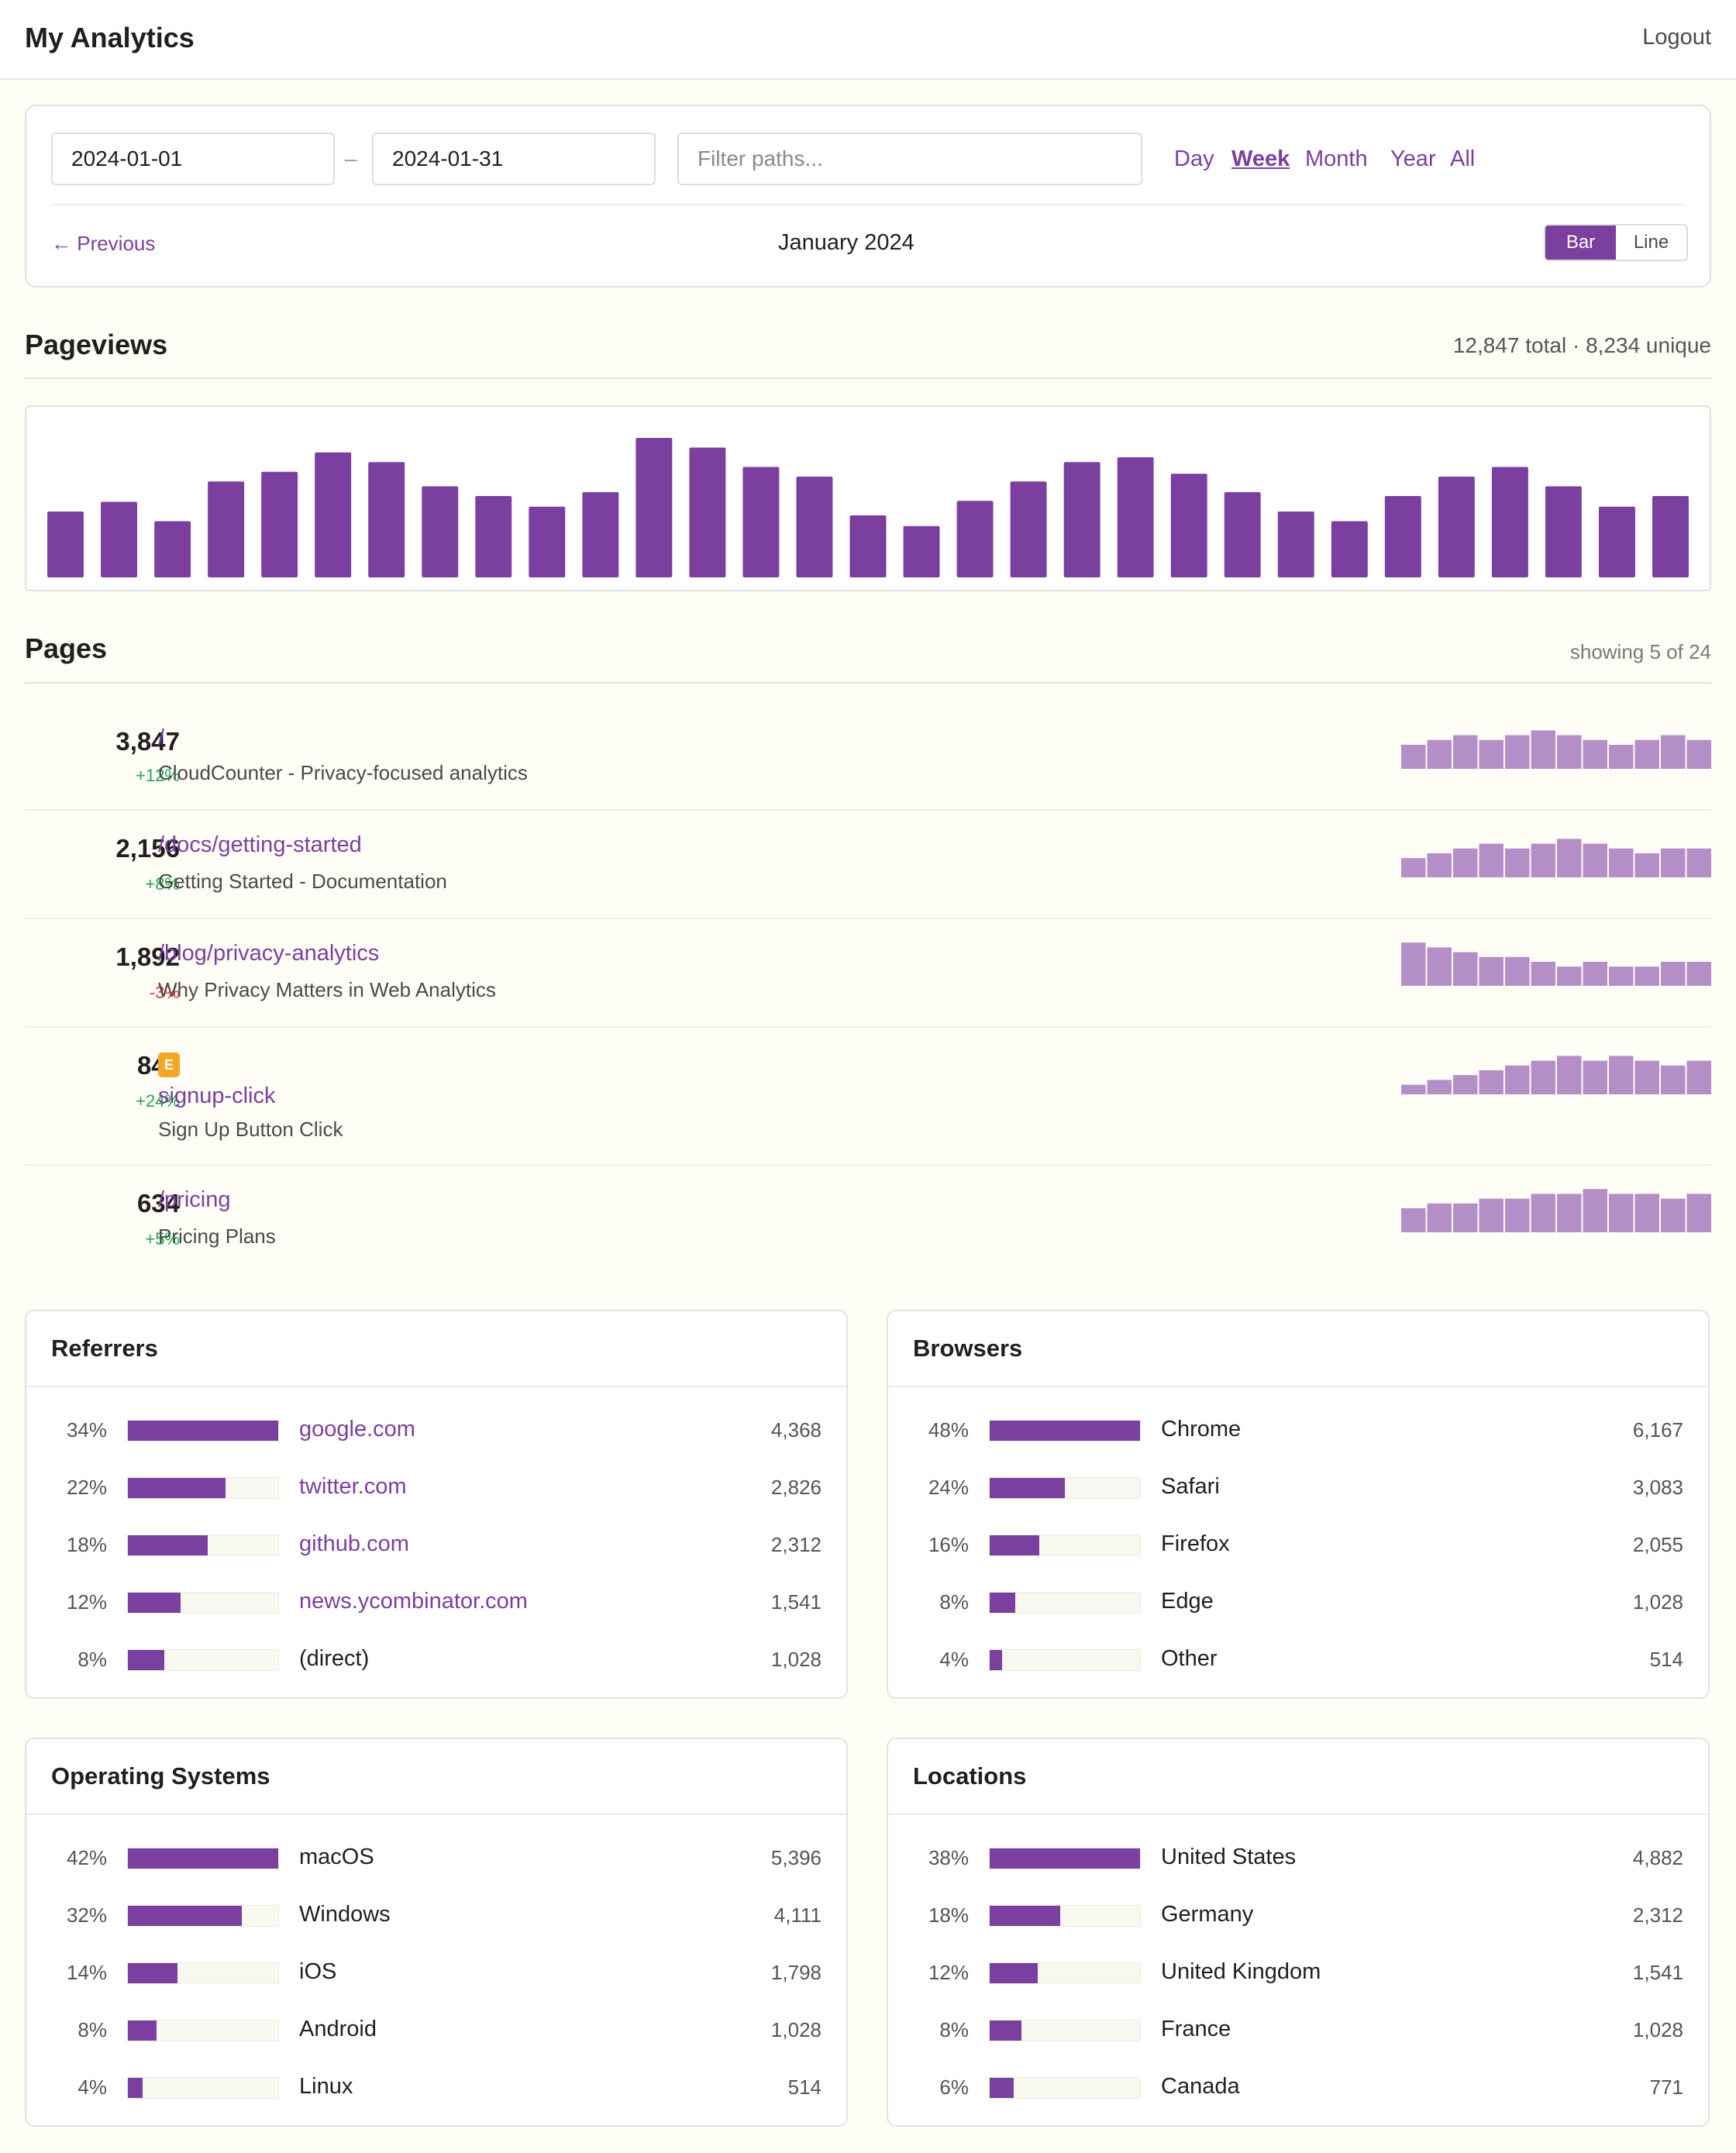  Describe the element at coordinates (147, 741) in the screenshot. I see `page-count: 3,847` at that location.